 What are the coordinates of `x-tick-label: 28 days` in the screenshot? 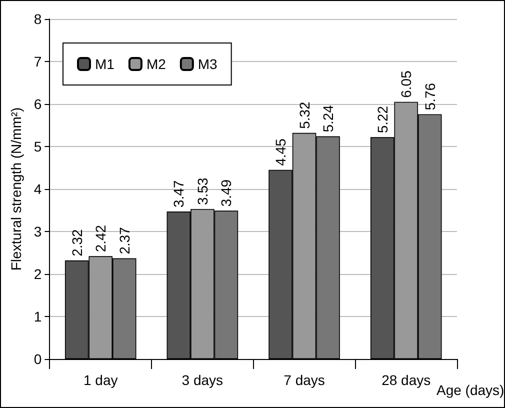 It's located at (406, 380).